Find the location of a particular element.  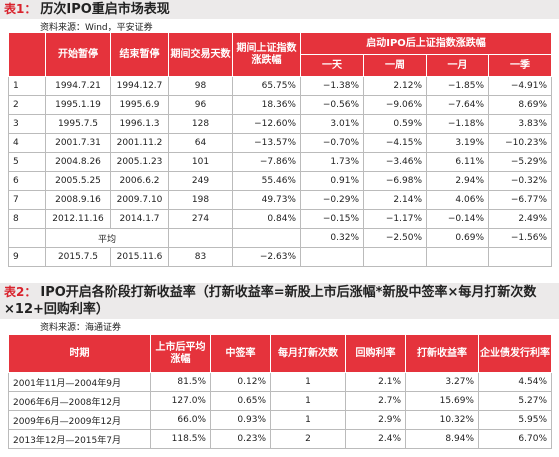

cell: 1995.7.5 is located at coordinates (78, 124).